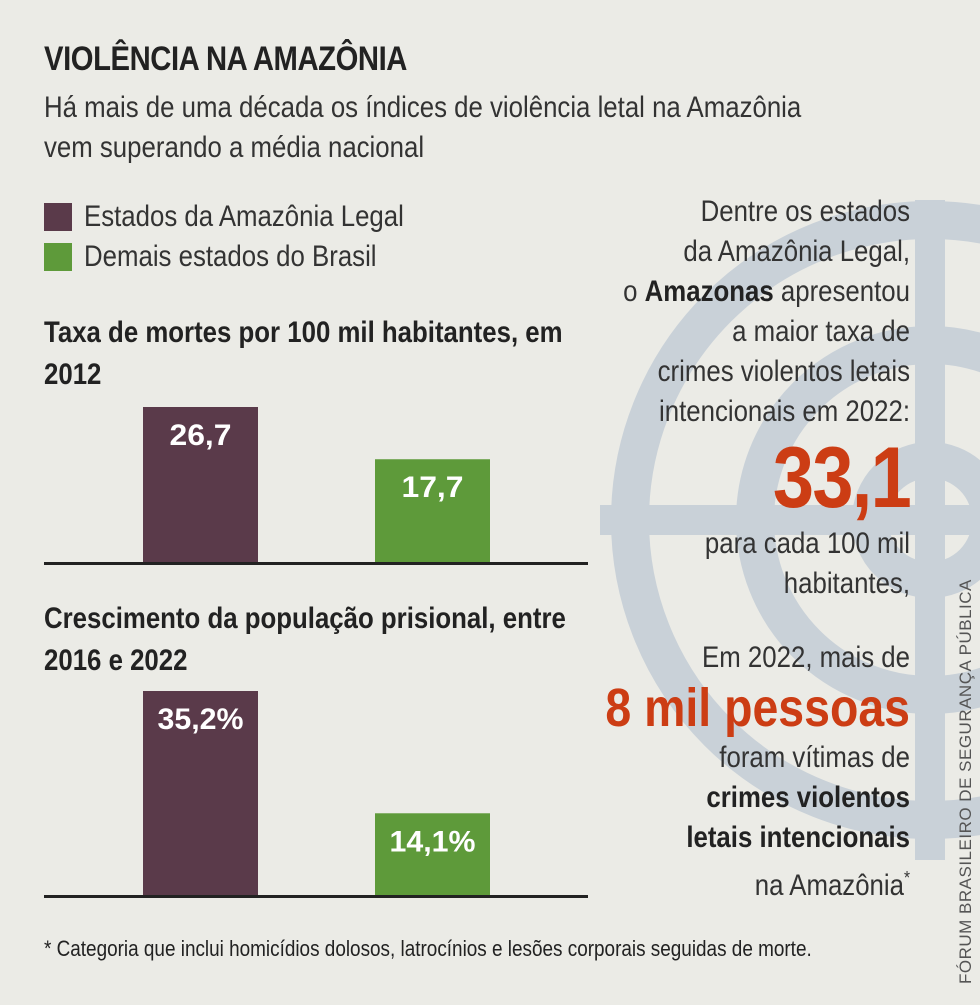 The height and width of the screenshot is (1005, 980). What do you see at coordinates (829, 885) in the screenshot?
I see `side-word: na Amazônia` at bounding box center [829, 885].